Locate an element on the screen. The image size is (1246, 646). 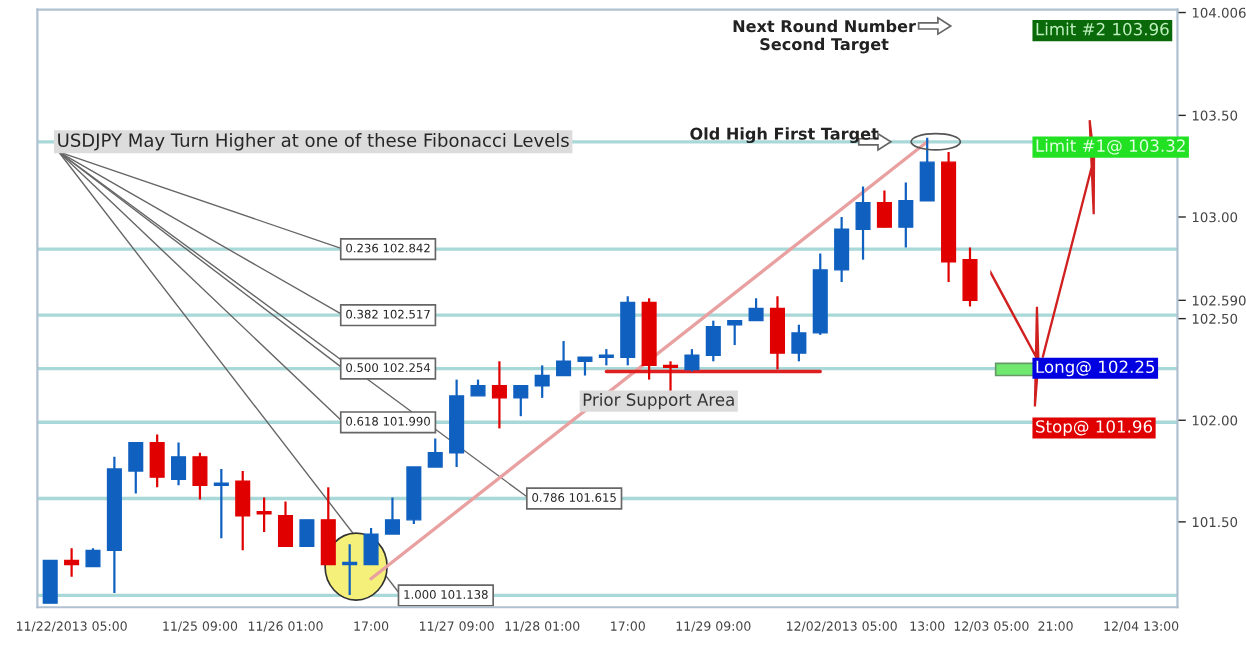
annotation: Old High First Target is located at coordinates (784, 135).